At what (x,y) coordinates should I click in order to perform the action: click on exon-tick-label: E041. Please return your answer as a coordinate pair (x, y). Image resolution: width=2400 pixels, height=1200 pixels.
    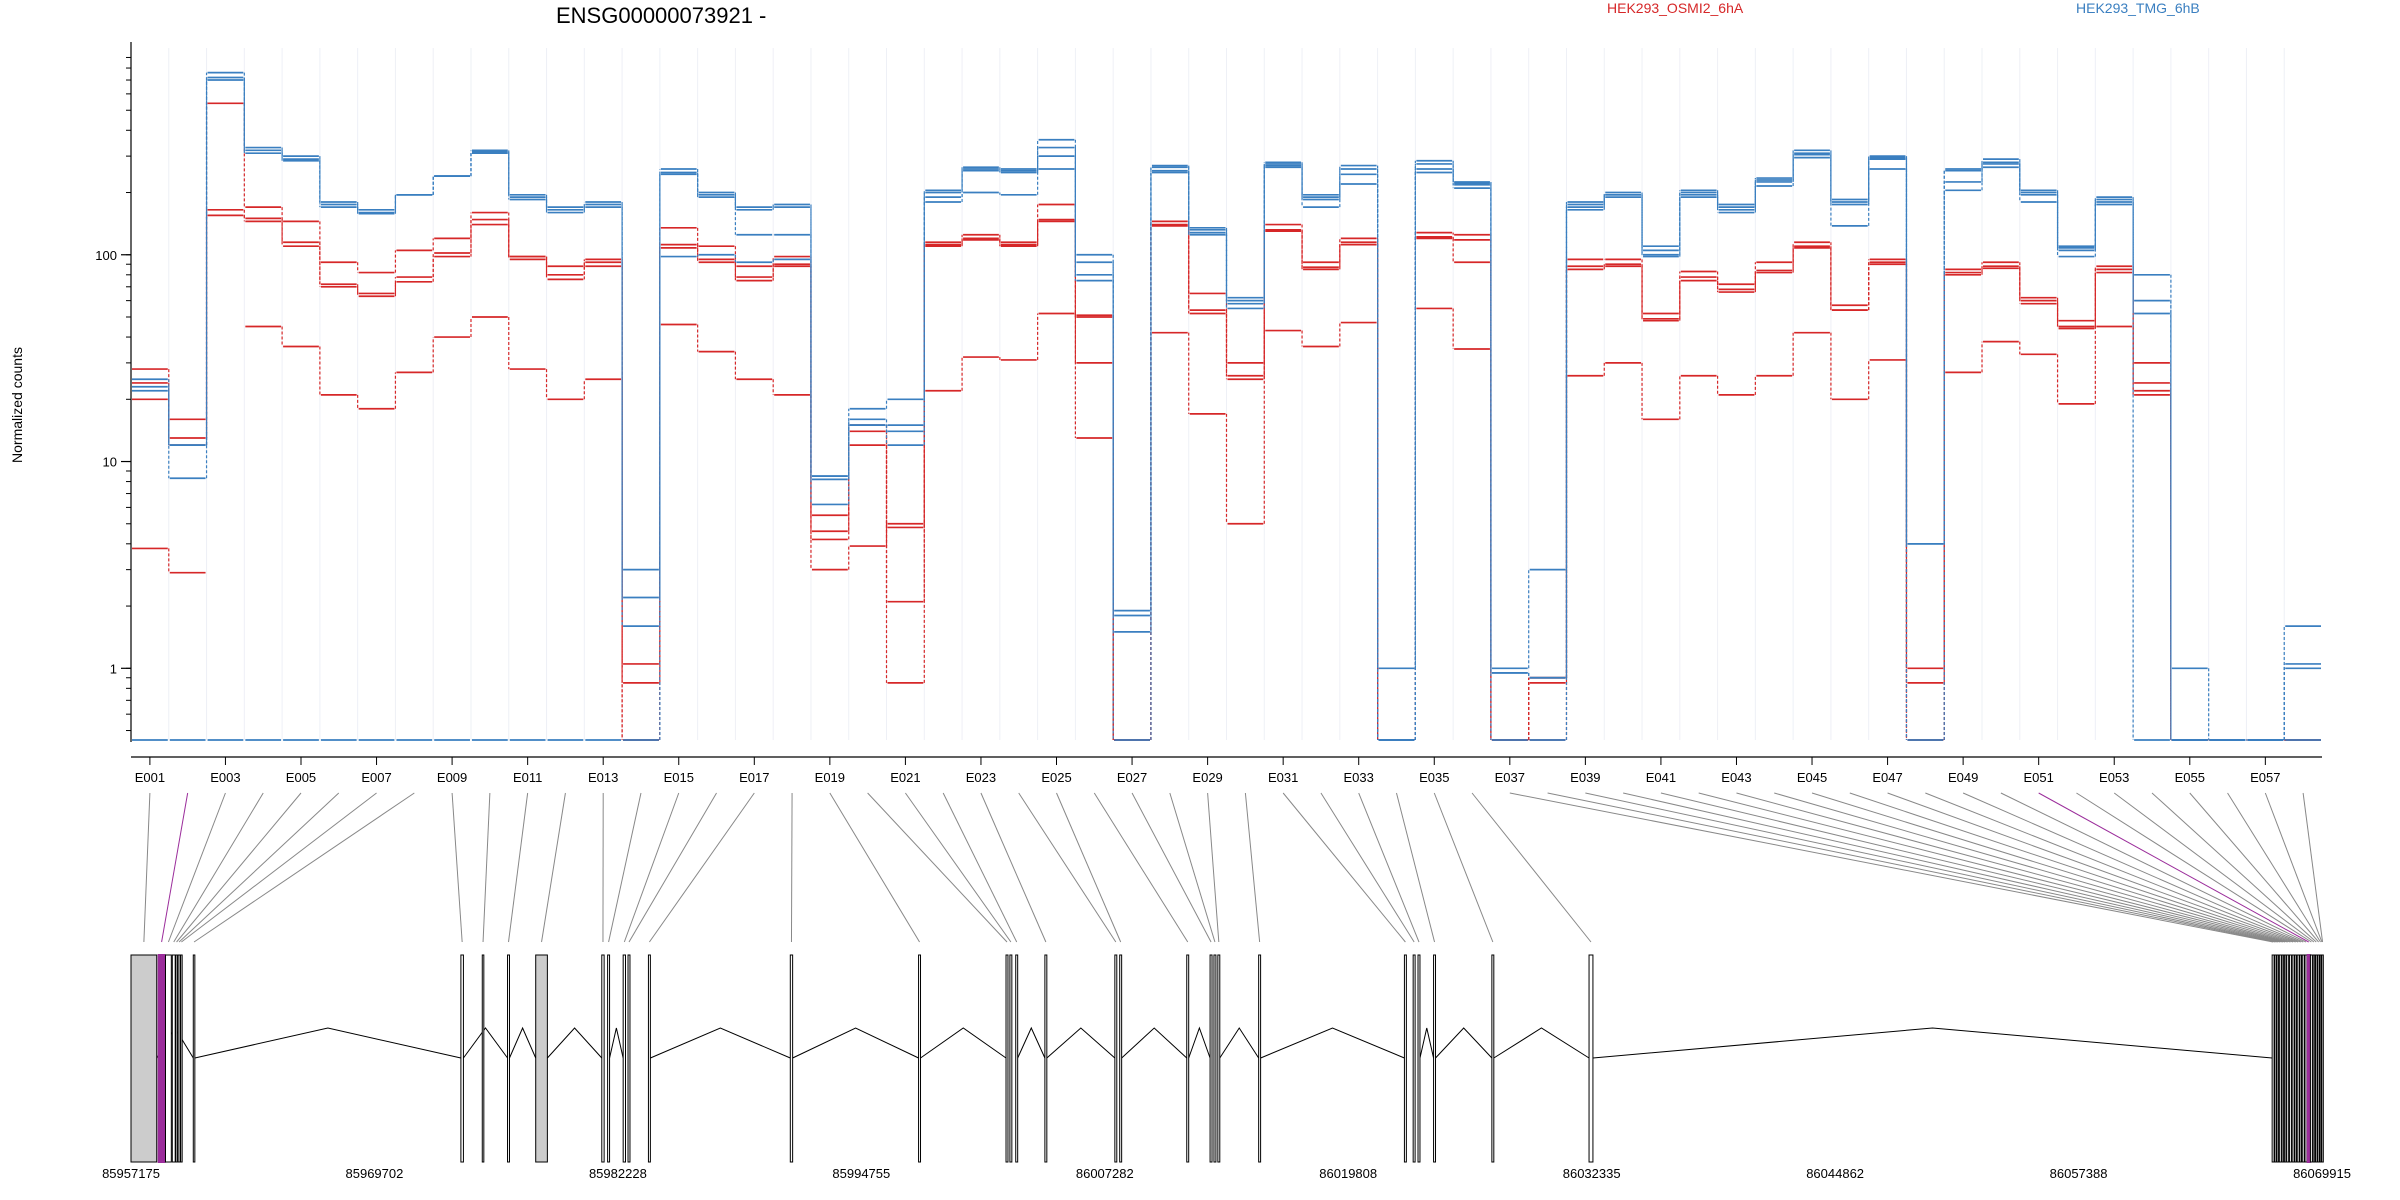
    Looking at the image, I should click on (1661, 777).